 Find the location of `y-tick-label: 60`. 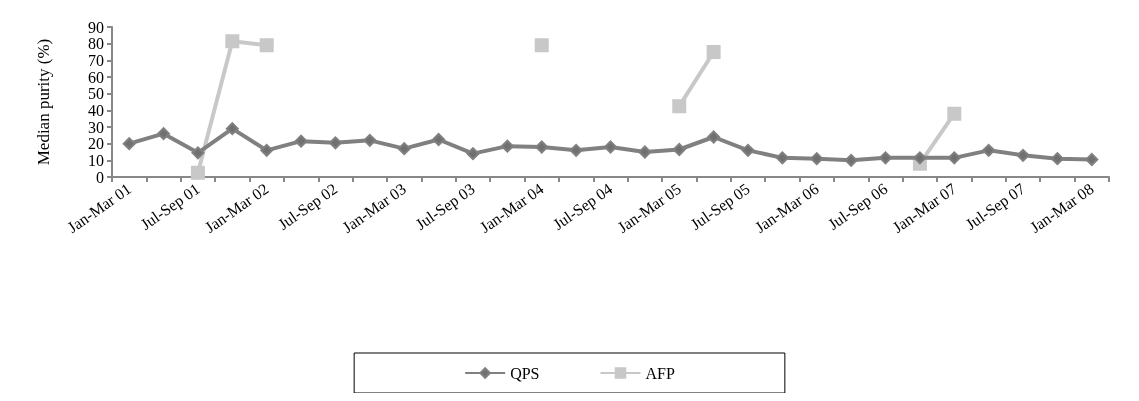

y-tick-label: 60 is located at coordinates (96, 77).